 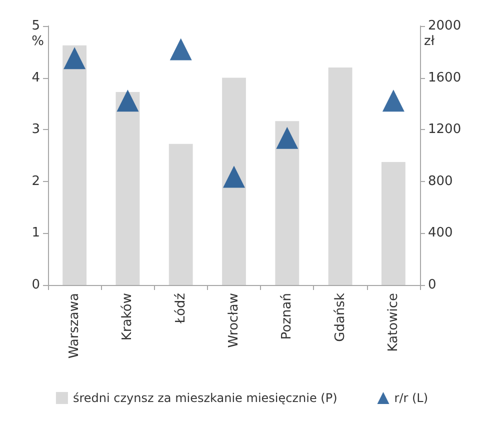 What do you see at coordinates (432, 285) in the screenshot?
I see `y2-tick-label: 0` at bounding box center [432, 285].